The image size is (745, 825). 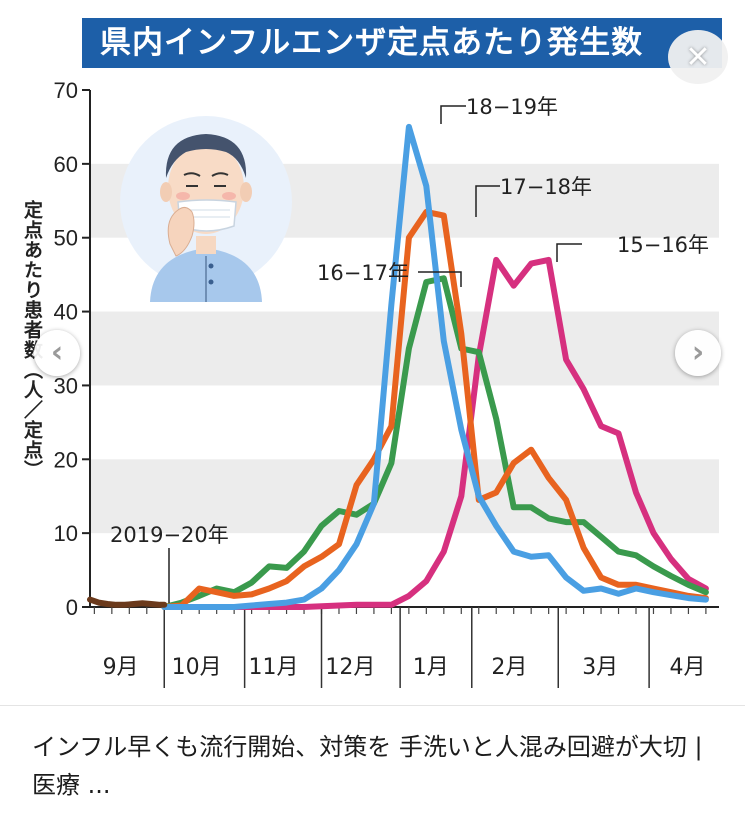 What do you see at coordinates (169, 535) in the screenshot?
I see `series-label-5: 2019−20年` at bounding box center [169, 535].